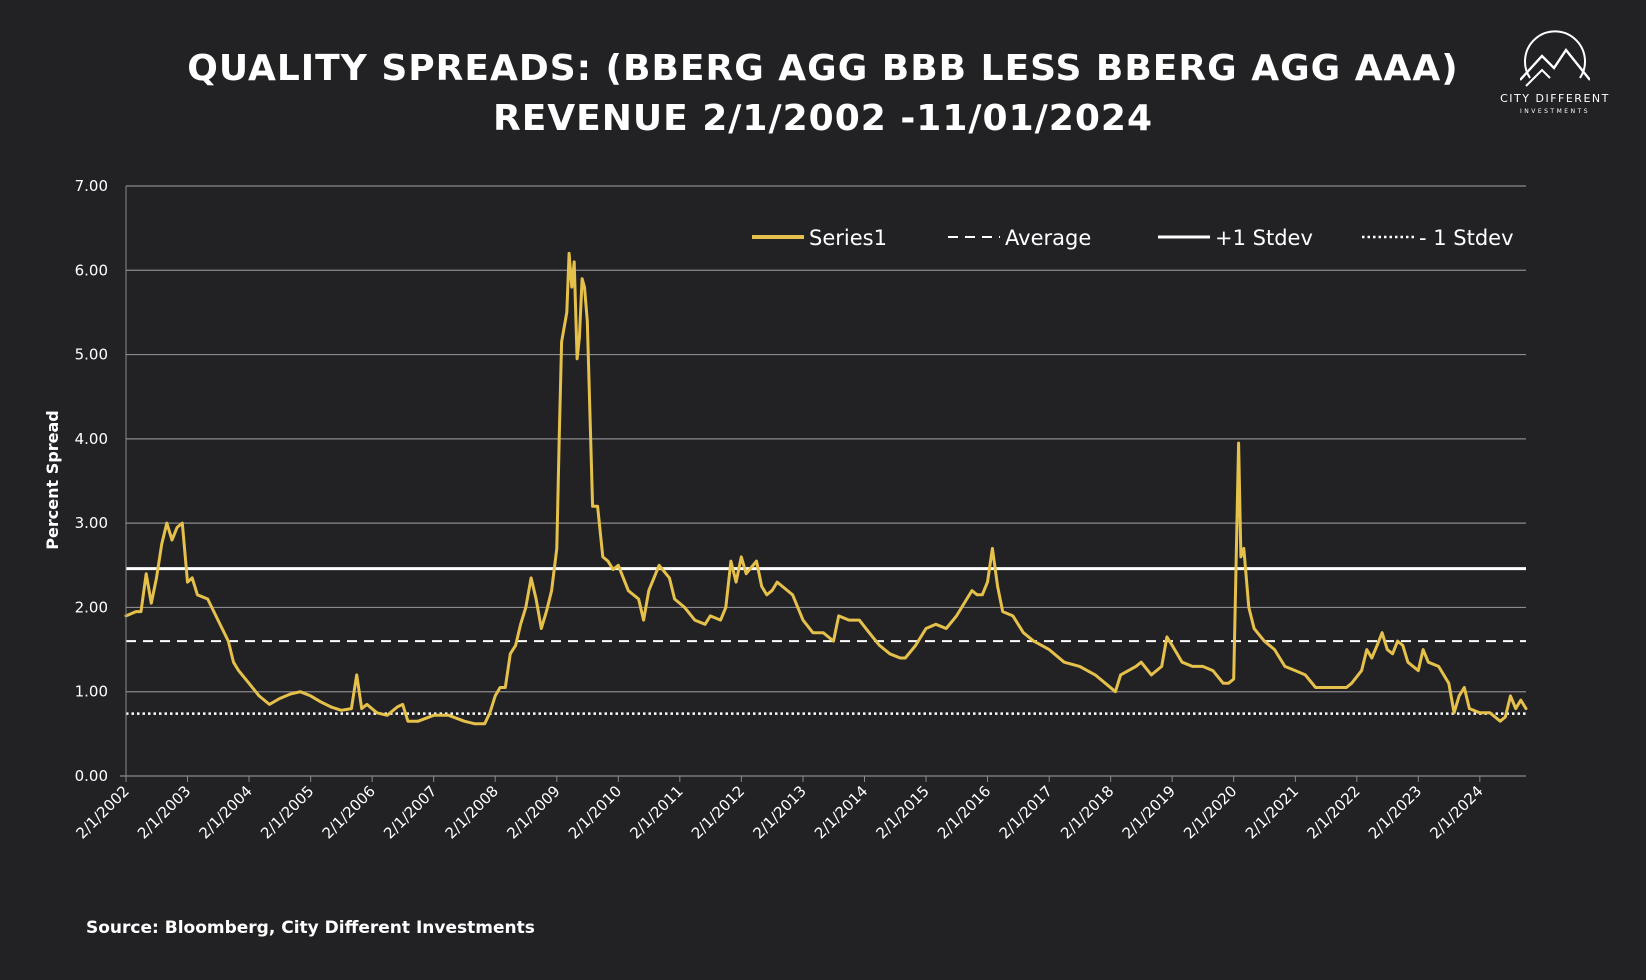 This screenshot has width=1646, height=980. What do you see at coordinates (410, 812) in the screenshot?
I see `x-tick-label: 2/1/2007` at bounding box center [410, 812].